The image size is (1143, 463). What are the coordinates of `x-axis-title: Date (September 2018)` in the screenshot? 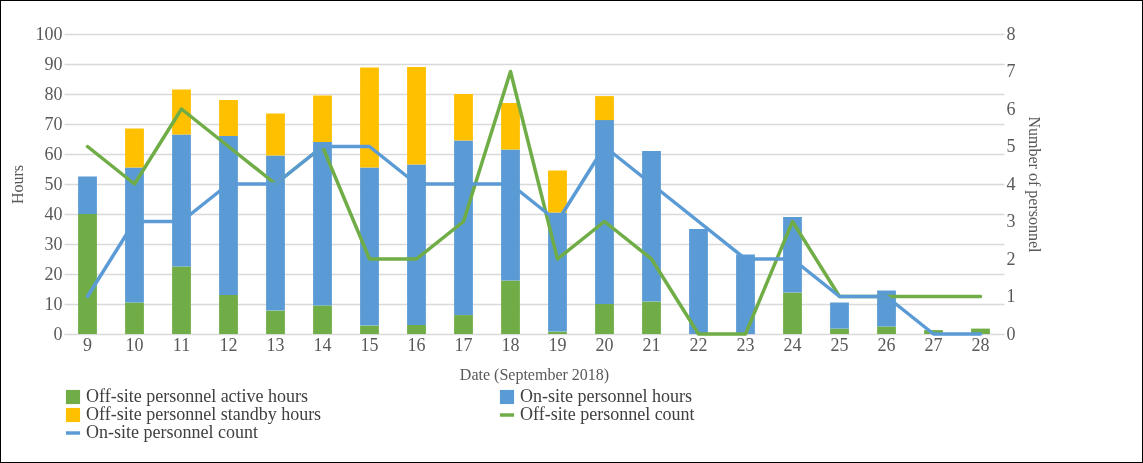 It's located at (534, 374).